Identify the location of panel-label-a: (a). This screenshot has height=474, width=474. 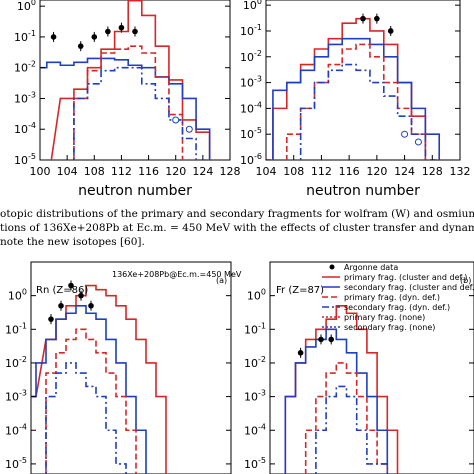
(221, 280).